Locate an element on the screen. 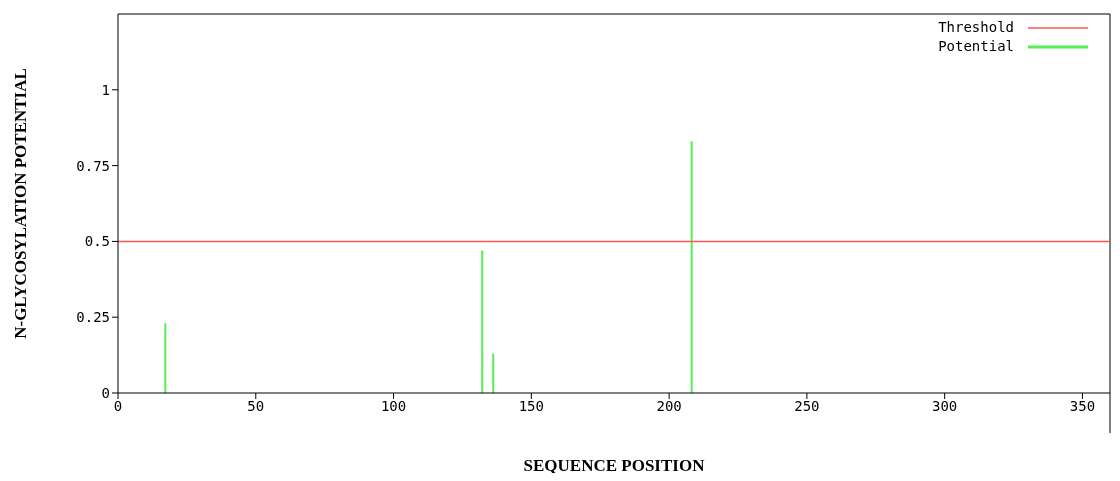 This screenshot has width=1120, height=481. legend-label: Threshold is located at coordinates (976, 27).